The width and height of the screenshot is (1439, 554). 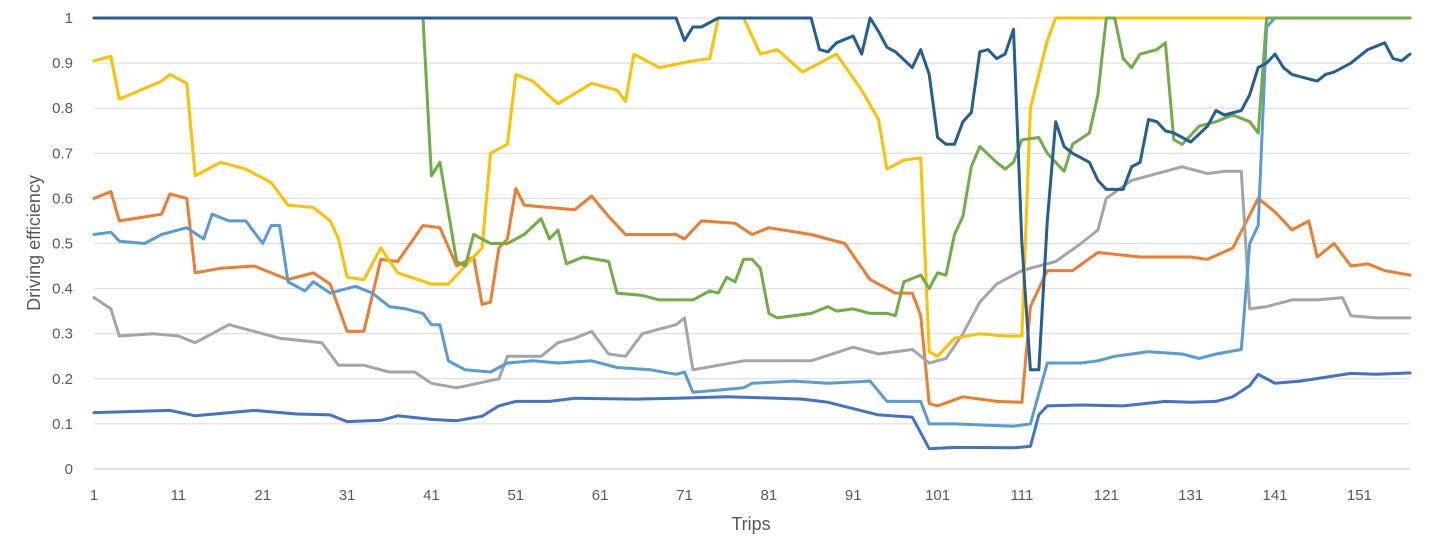 What do you see at coordinates (62, 108) in the screenshot?
I see `y-tick-label: 0.8` at bounding box center [62, 108].